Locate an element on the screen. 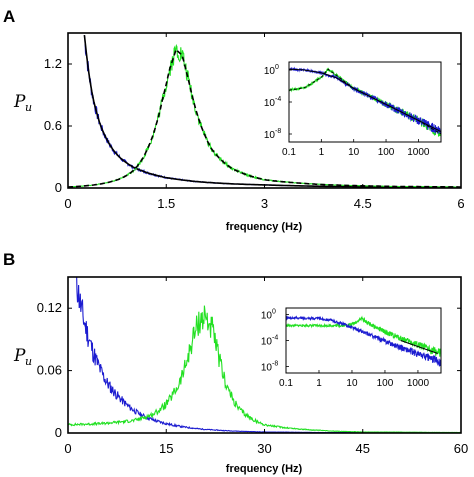 This screenshot has width=474, height=477. panel-a-inset-bg is located at coordinates (365, 102).